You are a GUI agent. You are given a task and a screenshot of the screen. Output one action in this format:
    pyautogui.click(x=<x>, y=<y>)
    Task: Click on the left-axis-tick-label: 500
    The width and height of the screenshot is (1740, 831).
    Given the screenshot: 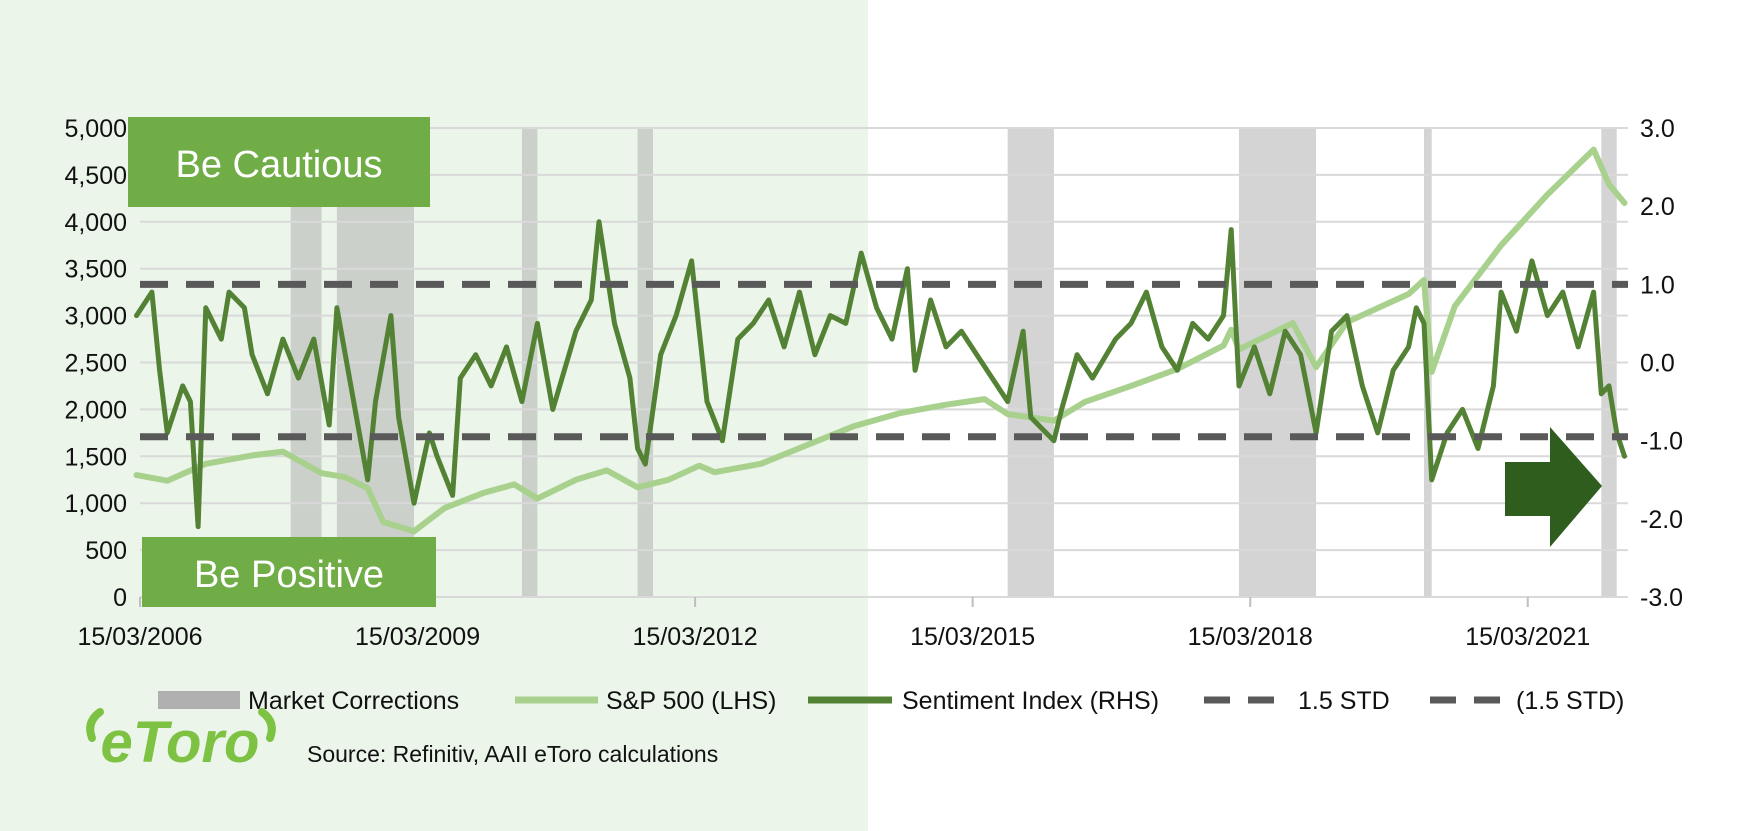 What is the action you would take?
    pyautogui.click(x=106, y=551)
    